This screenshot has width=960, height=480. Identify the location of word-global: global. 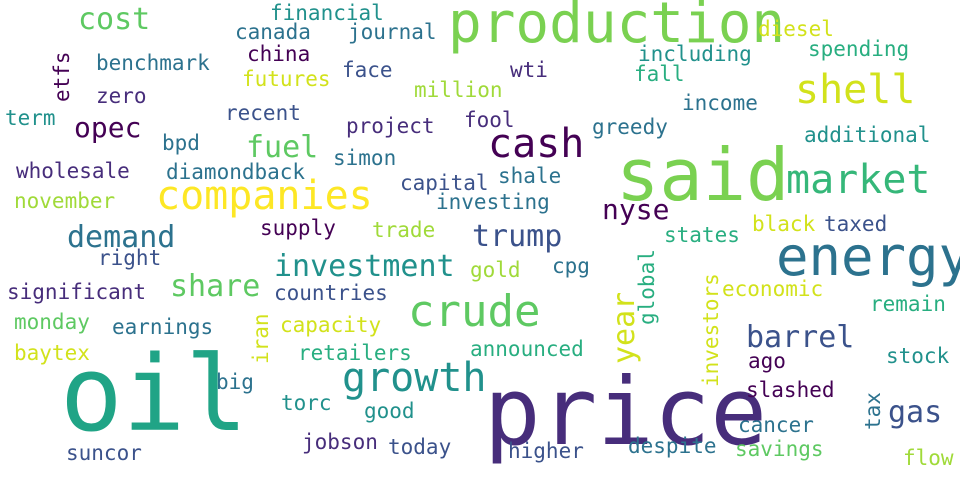
(647, 287).